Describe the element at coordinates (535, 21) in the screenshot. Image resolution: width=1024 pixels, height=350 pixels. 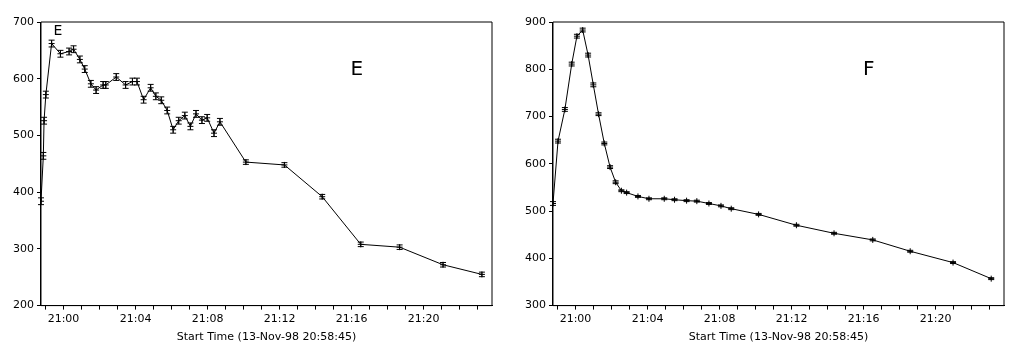
I see `y-tick-label: 900` at that location.